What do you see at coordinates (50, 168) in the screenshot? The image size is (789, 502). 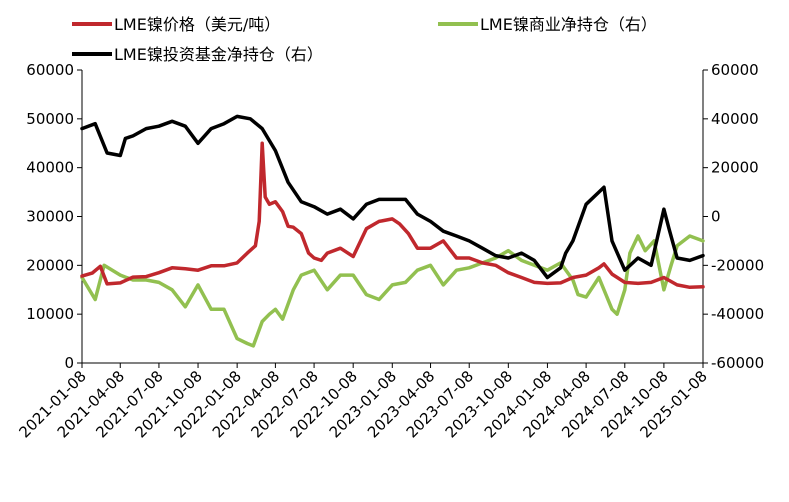 I see `y-left-tick-label: 40000` at bounding box center [50, 168].